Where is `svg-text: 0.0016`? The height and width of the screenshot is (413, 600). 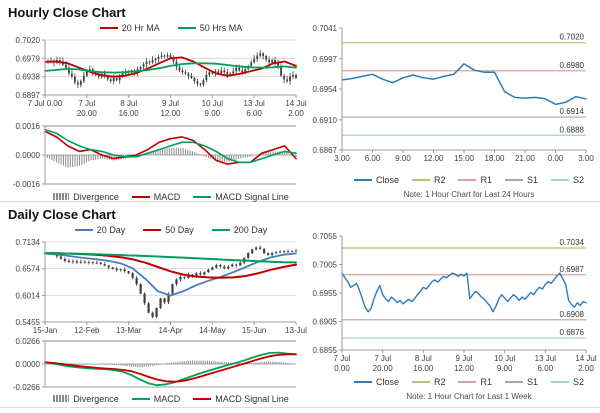 svg-text: 0.0016 is located at coordinates (28, 126).